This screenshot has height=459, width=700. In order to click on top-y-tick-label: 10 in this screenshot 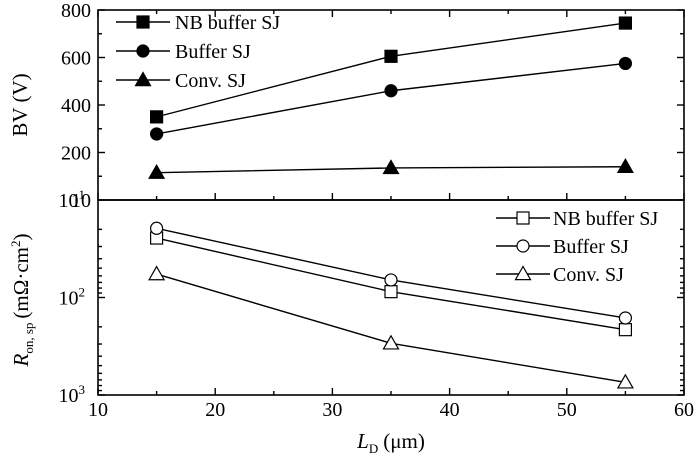, I will do `click(81, 201)`.